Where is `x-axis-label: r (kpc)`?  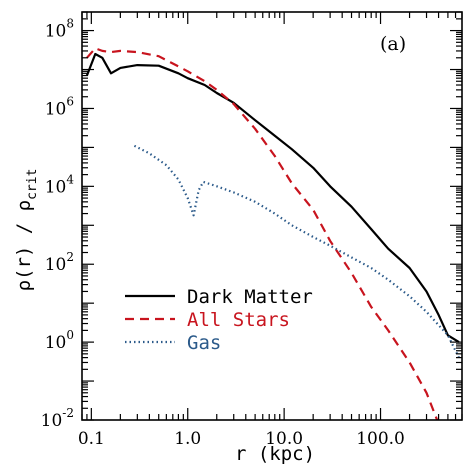 x-axis-label: r (kpc) is located at coordinates (275, 454).